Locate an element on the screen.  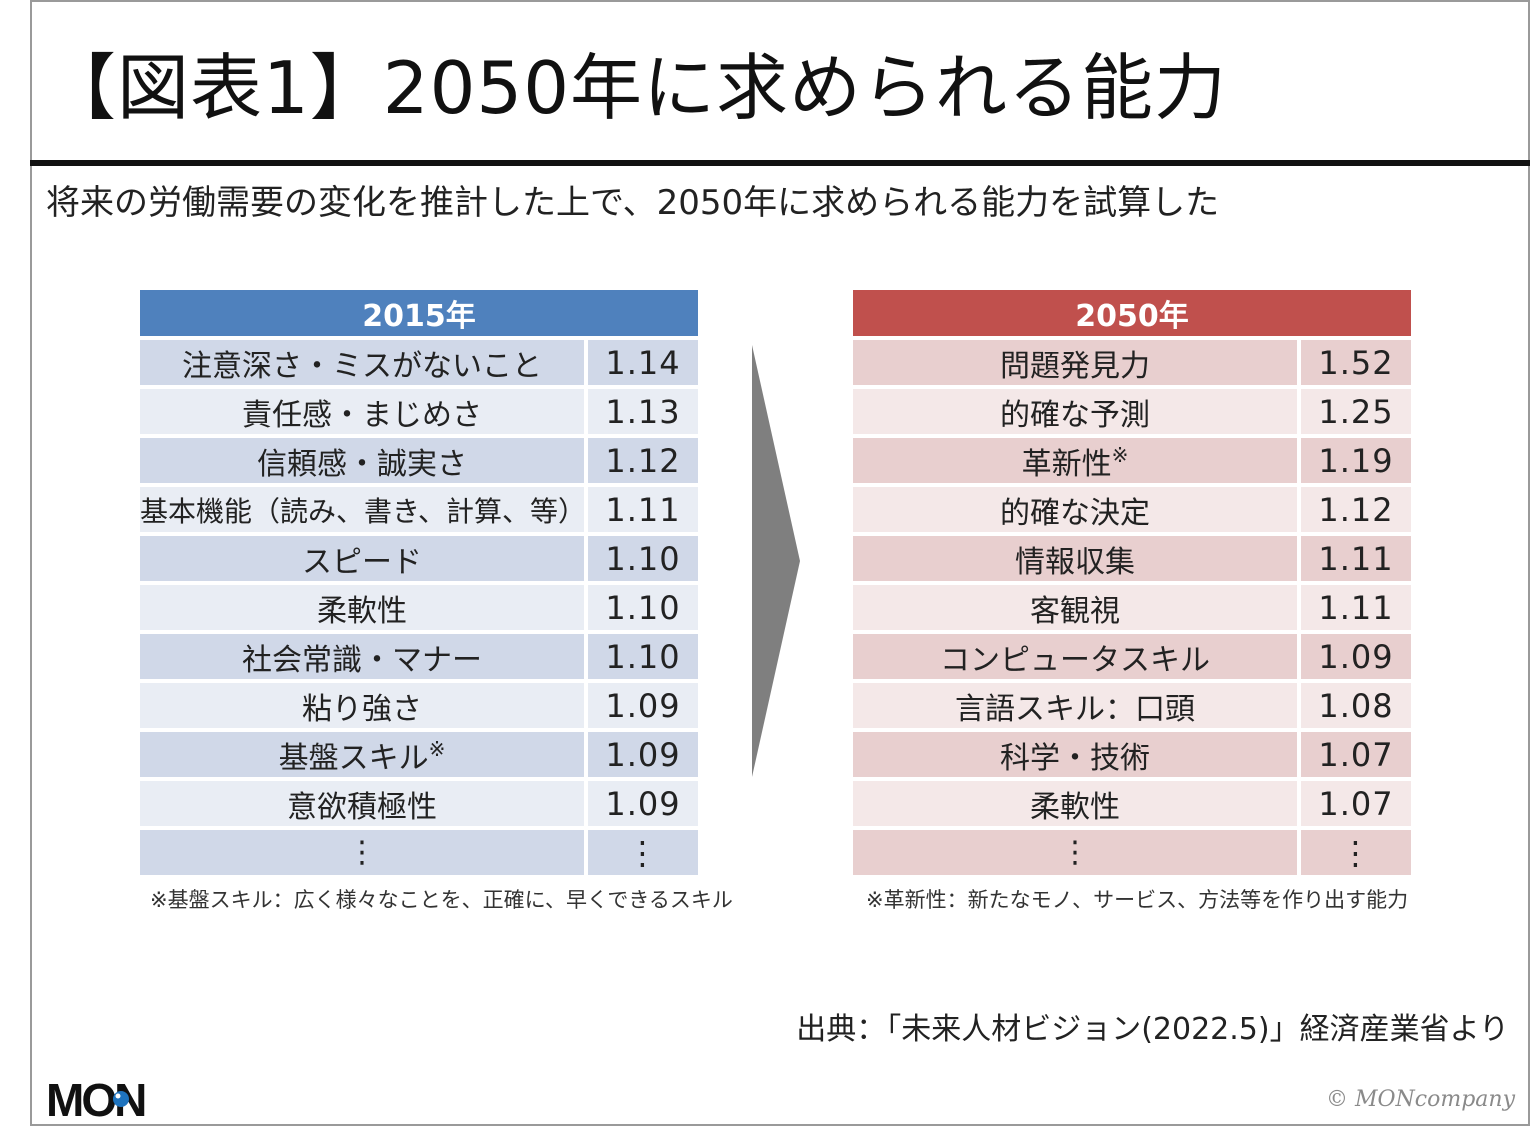
table-row: 的確な予測 1.25 is located at coordinates (1132, 412).